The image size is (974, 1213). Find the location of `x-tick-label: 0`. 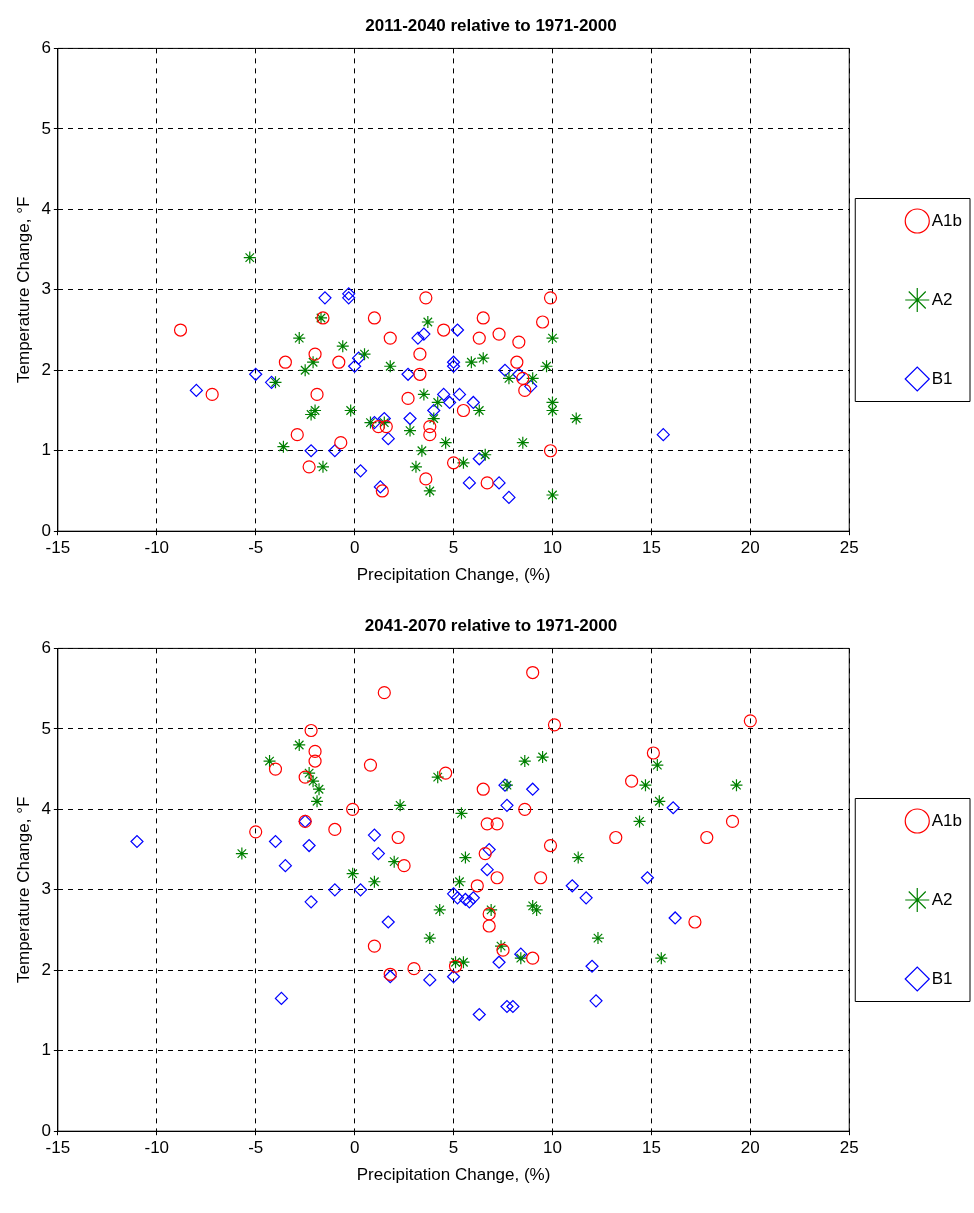

x-tick-label: 0 is located at coordinates (354, 1148).